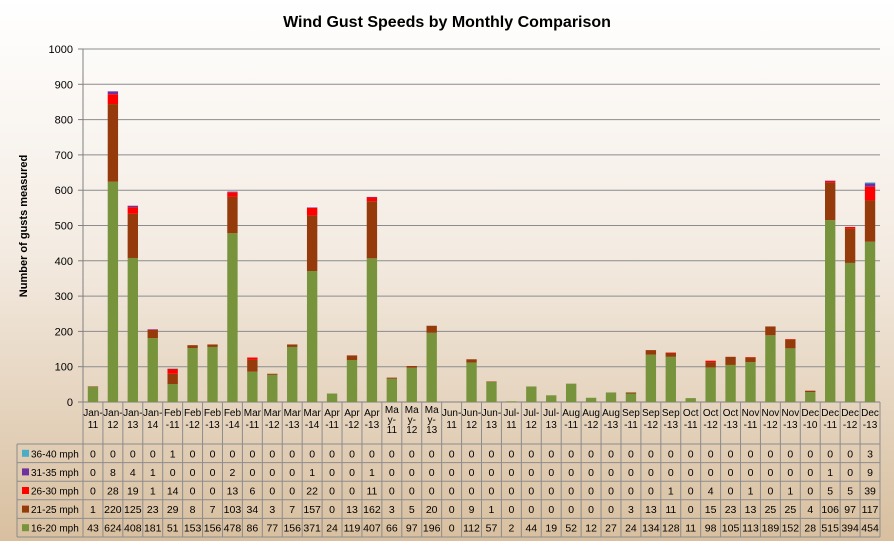 The height and width of the screenshot is (546, 894). I want to click on x-tick-label: Dec -13, so click(870, 419).